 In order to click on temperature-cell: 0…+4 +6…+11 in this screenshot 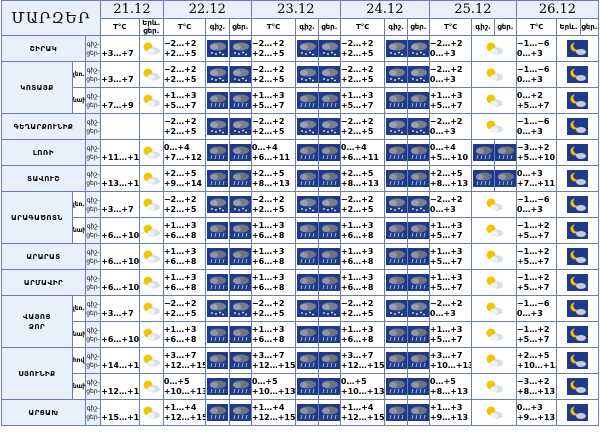, I will do `click(362, 152)`.